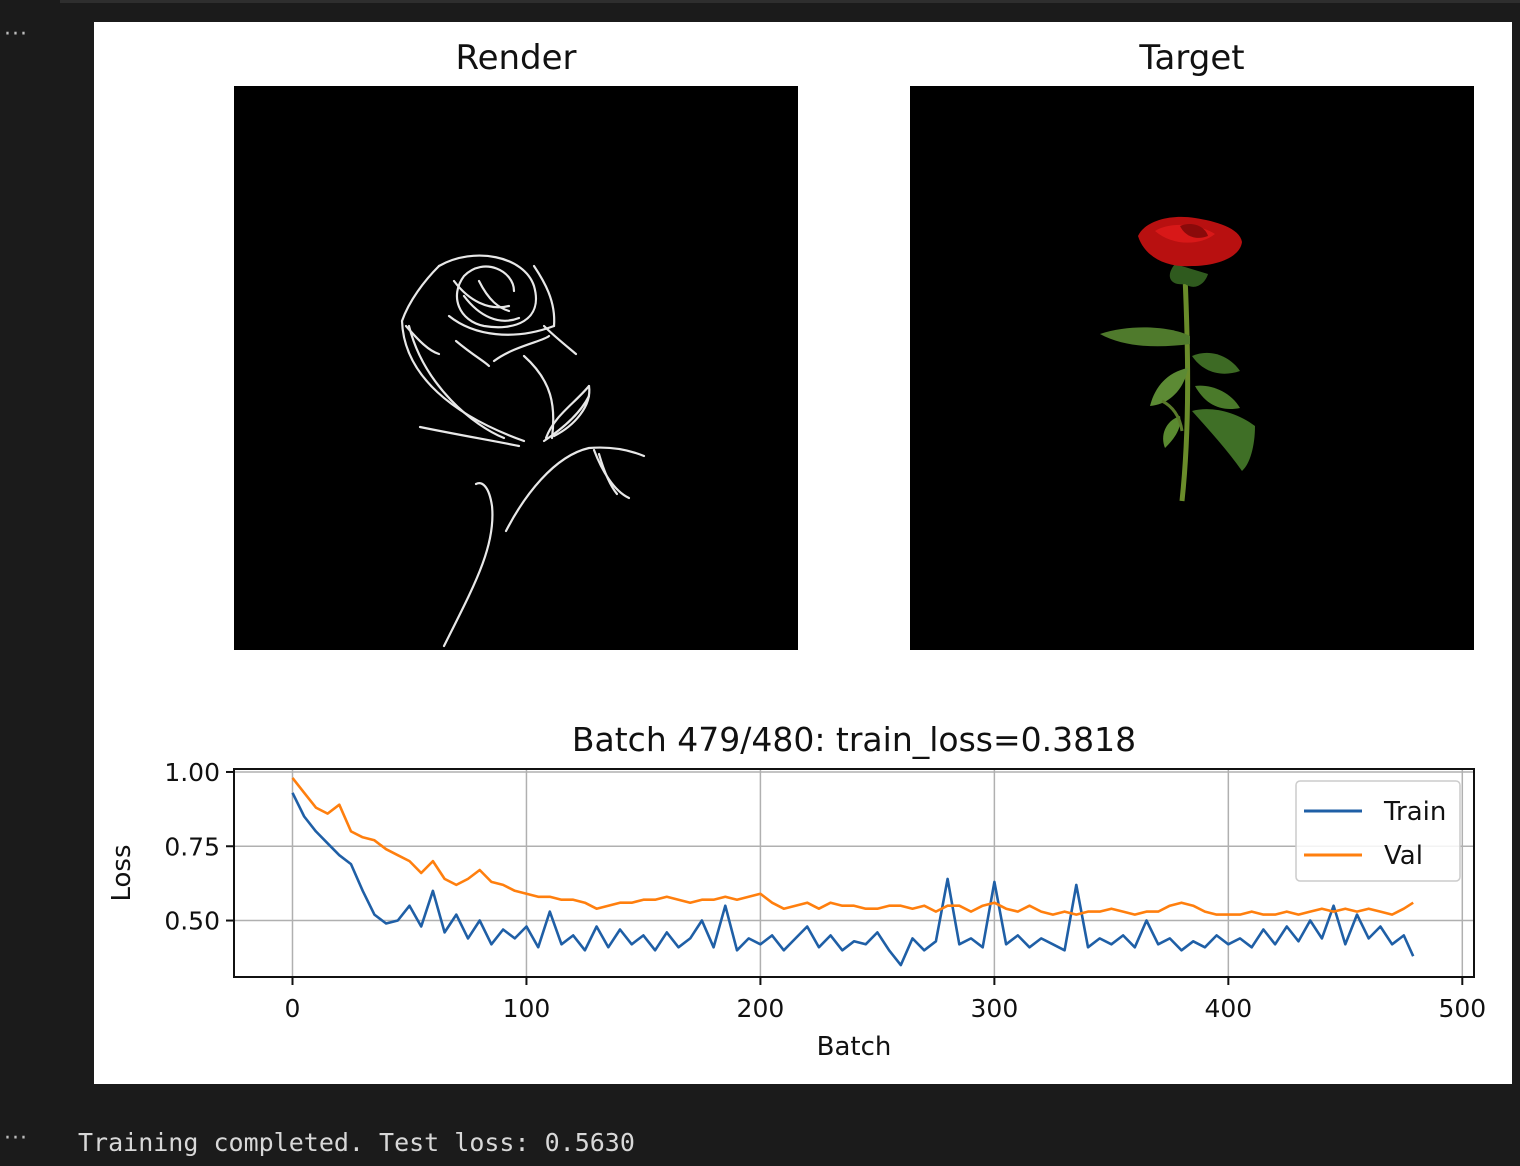 The width and height of the screenshot is (1520, 1166). I want to click on rose-sketch-image, so click(523, 451).